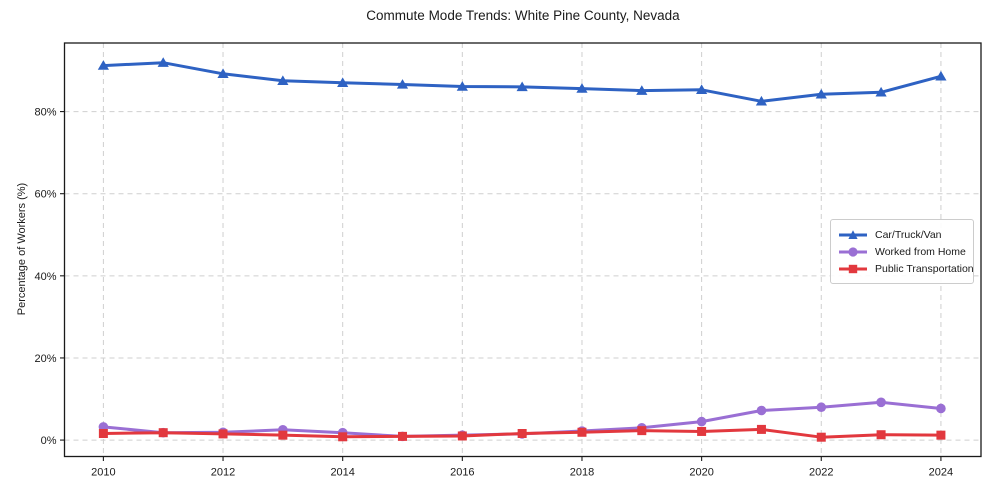 The height and width of the screenshot is (490, 990). Describe the element at coordinates (582, 473) in the screenshot. I see `x-tick-label: 2018` at that location.